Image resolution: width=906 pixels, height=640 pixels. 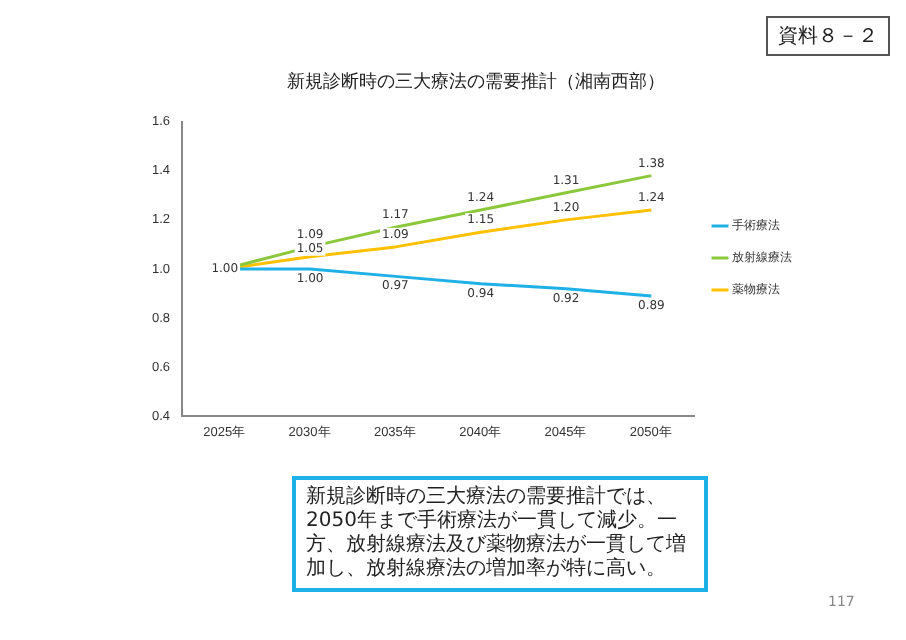 What do you see at coordinates (500, 534) in the screenshot?
I see `text: 新規診断時の三大療法の需要推計では、2050年まで手術療法が一貫して減少。一方、放射線療法及び薬物療法が一貫して増加し、放射線療法の増加率が特に高い。` at bounding box center [500, 534].